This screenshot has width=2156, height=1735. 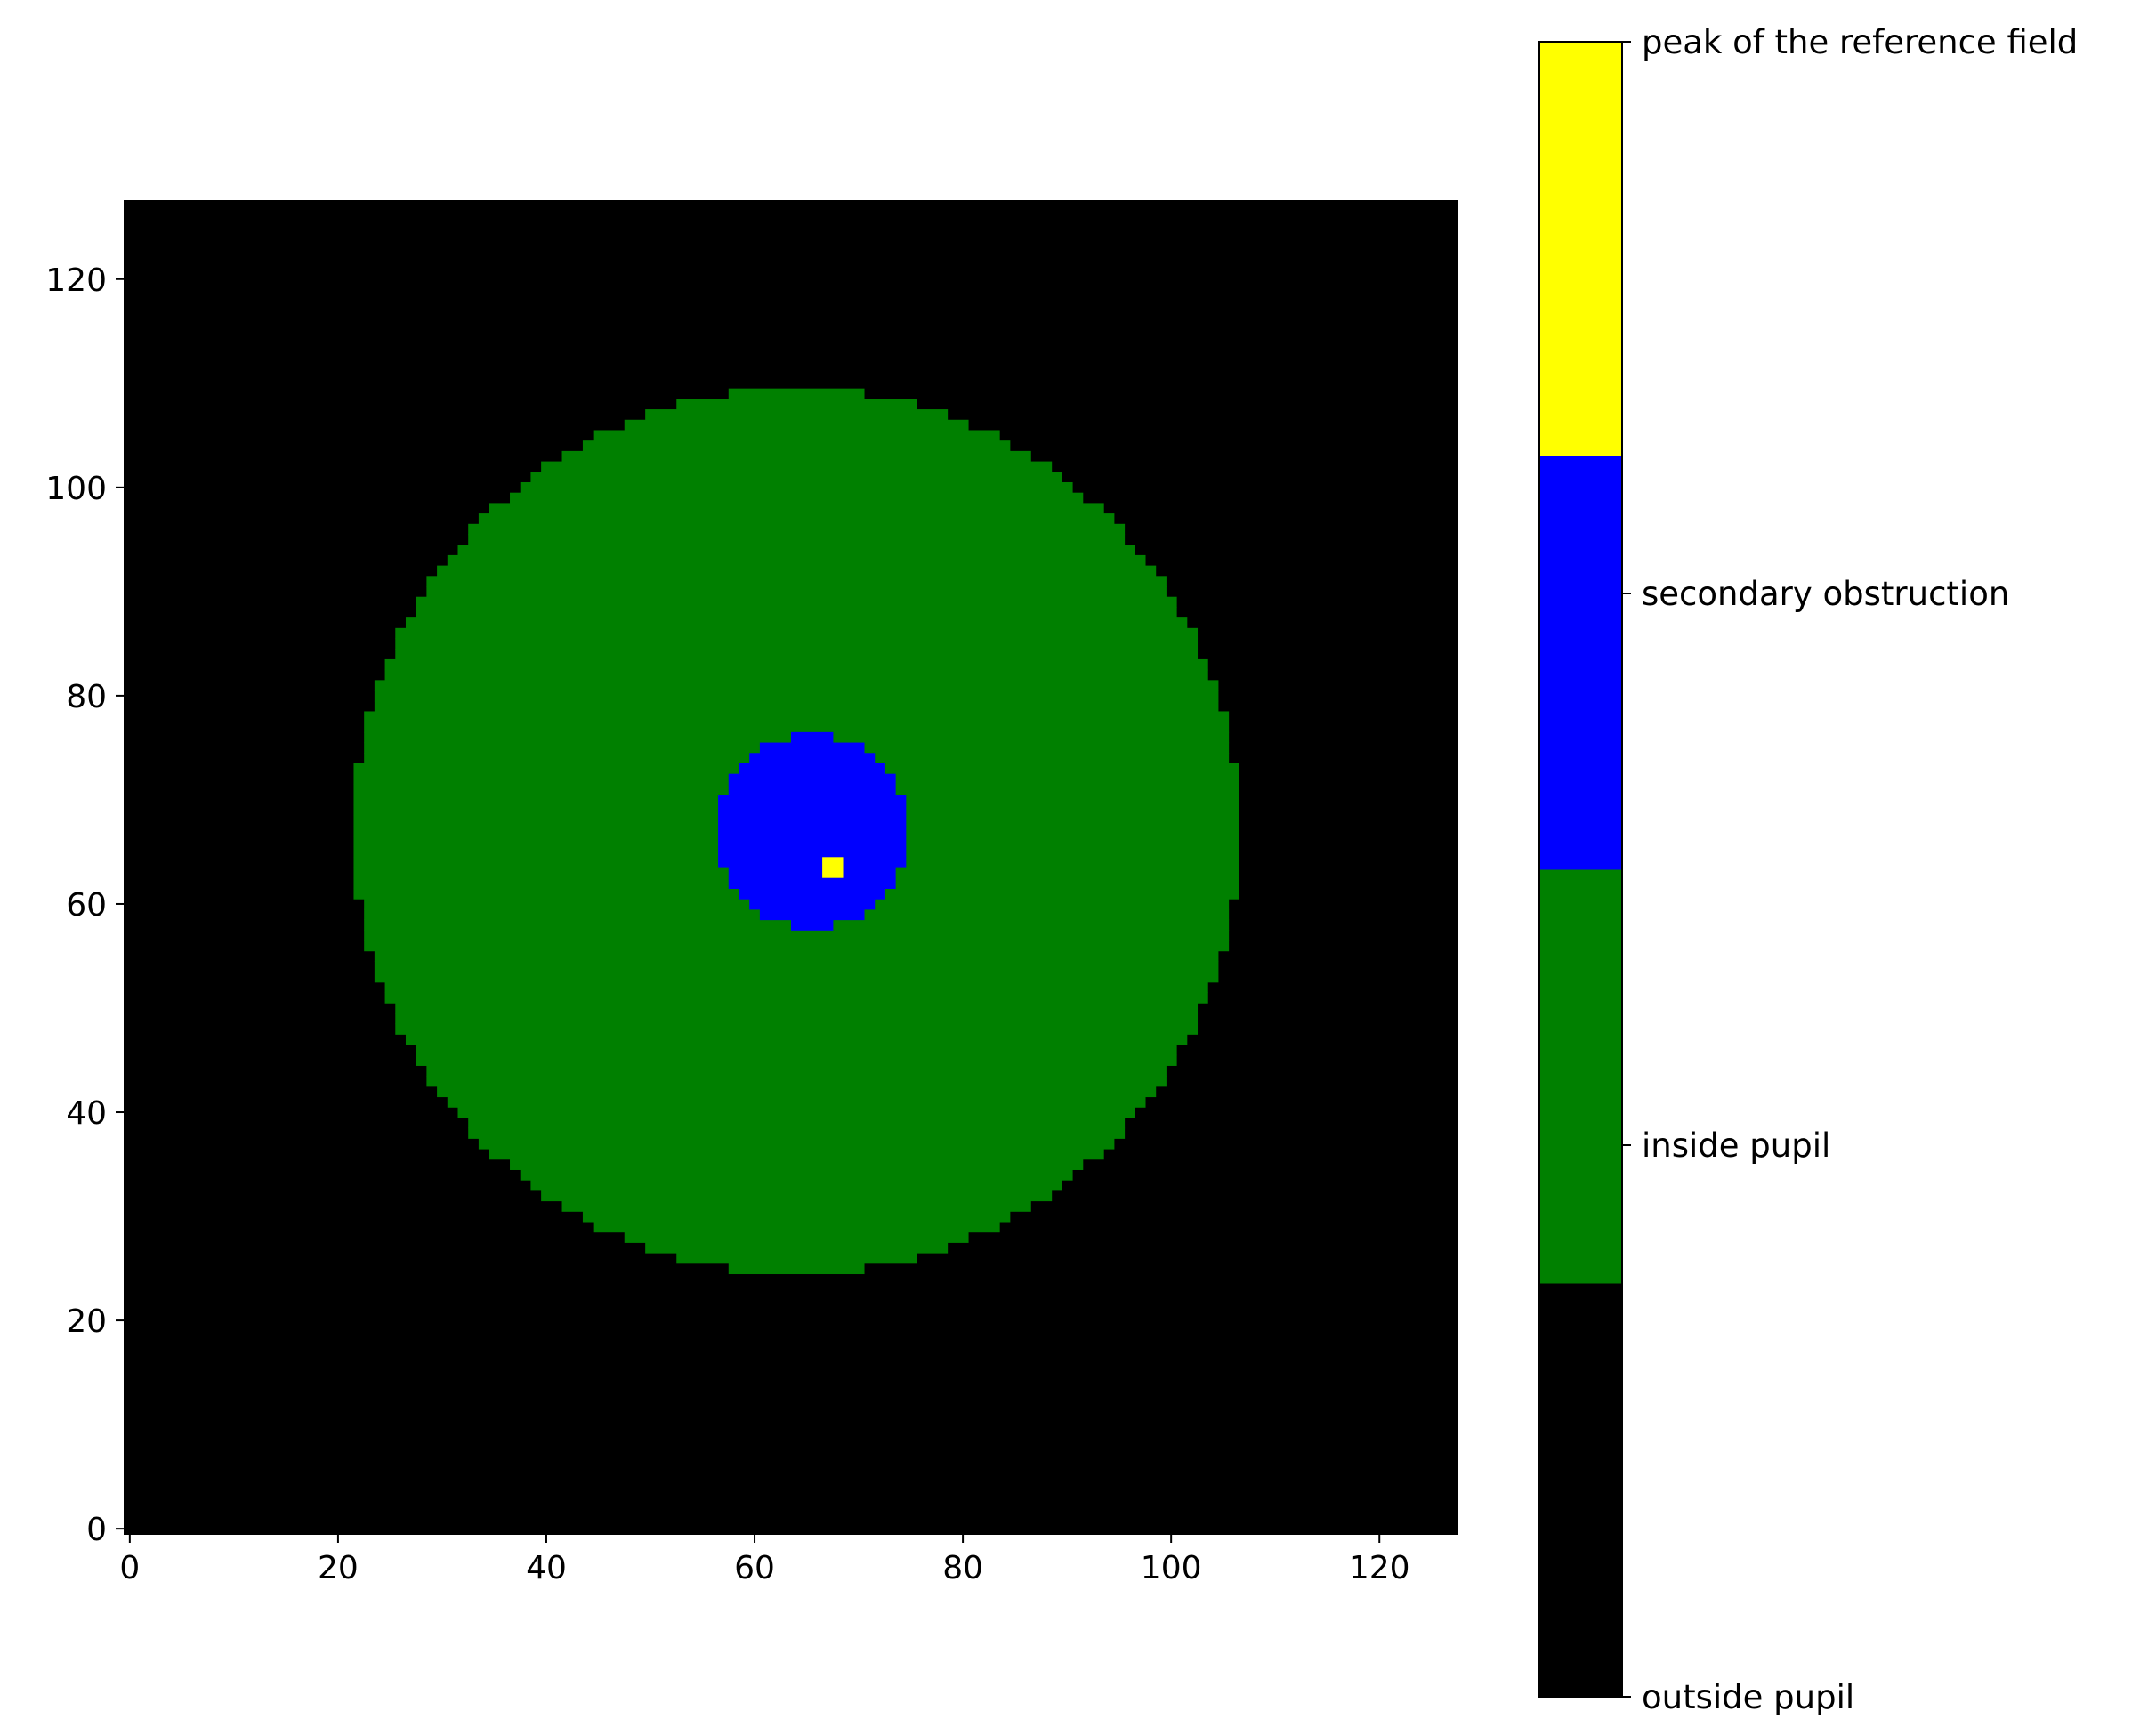 What do you see at coordinates (76, 489) in the screenshot?
I see `y-tick-label: 100` at bounding box center [76, 489].